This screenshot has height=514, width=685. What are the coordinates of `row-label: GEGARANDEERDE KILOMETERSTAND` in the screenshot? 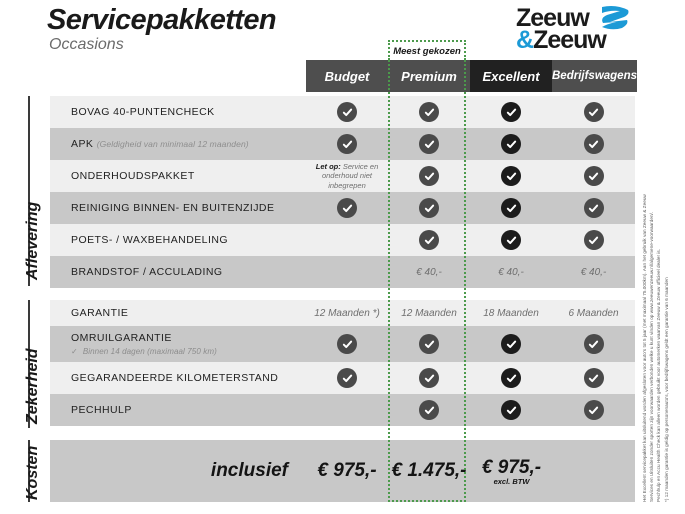 It's located at (178, 378).